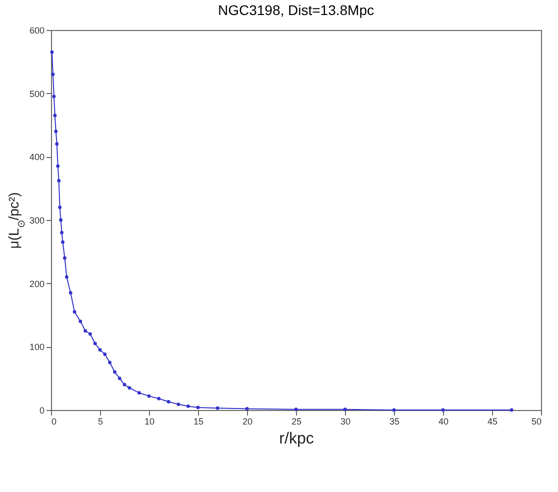 Image resolution: width=558 pixels, height=492 pixels. I want to click on y-tick-label: 500, so click(36, 93).